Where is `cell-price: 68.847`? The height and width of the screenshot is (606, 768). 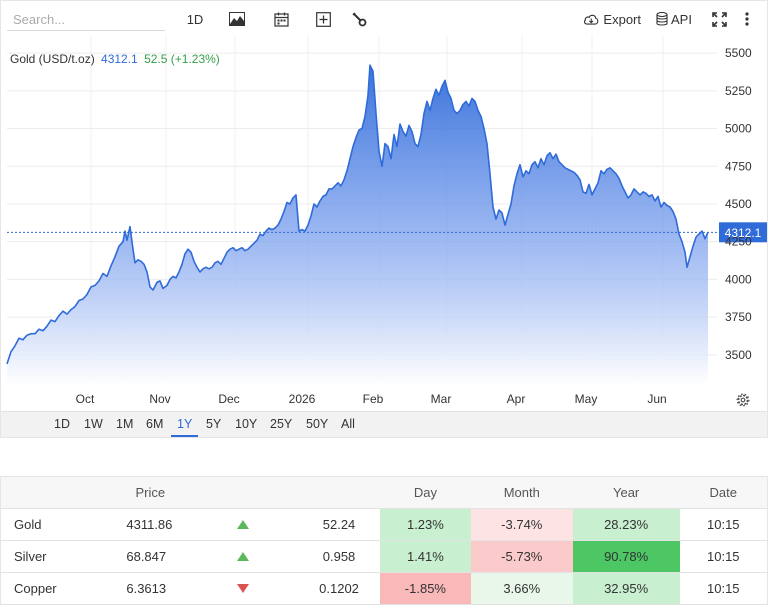 cell-price: 68.847 is located at coordinates (150, 556).